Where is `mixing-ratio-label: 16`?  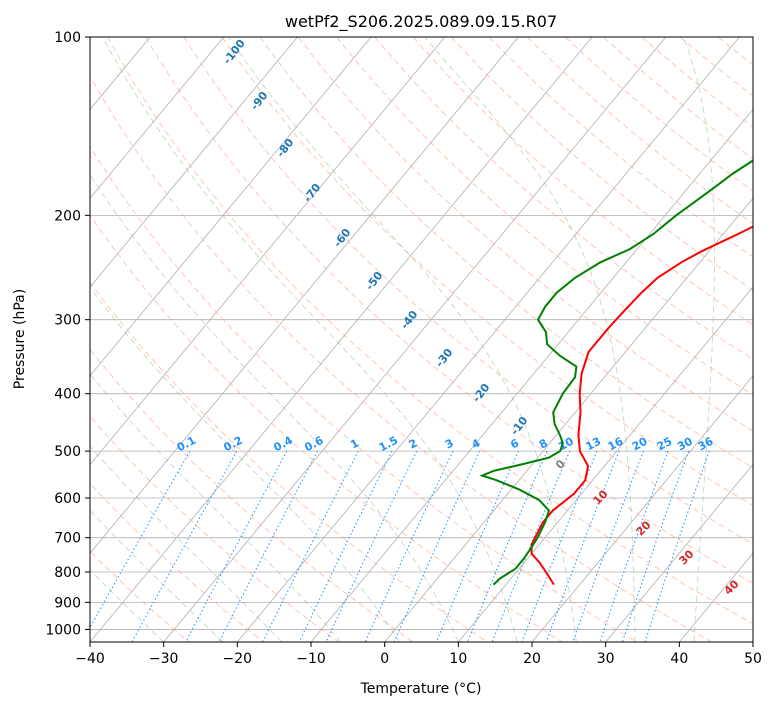
mixing-ratio-label: 16 is located at coordinates (616, 444).